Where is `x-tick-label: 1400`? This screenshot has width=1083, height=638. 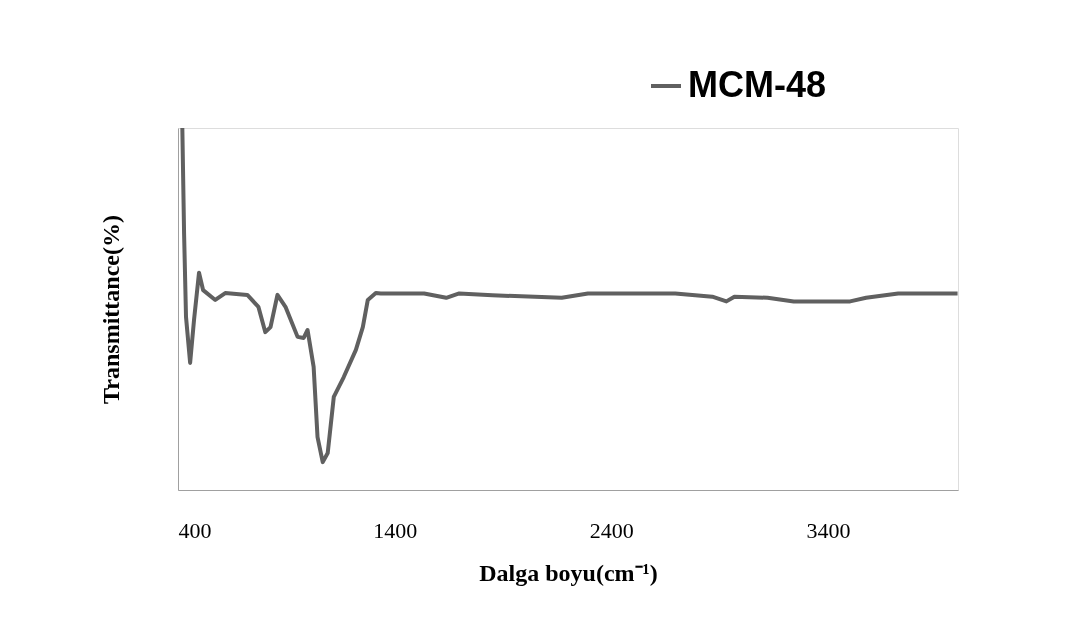
x-tick-label: 1400 is located at coordinates (395, 530).